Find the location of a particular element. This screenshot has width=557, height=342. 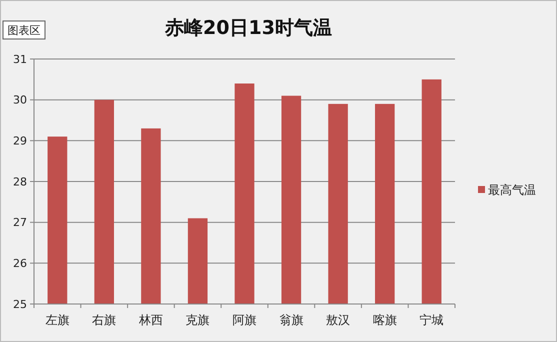

y-tick-label: 27 is located at coordinates (20, 223).